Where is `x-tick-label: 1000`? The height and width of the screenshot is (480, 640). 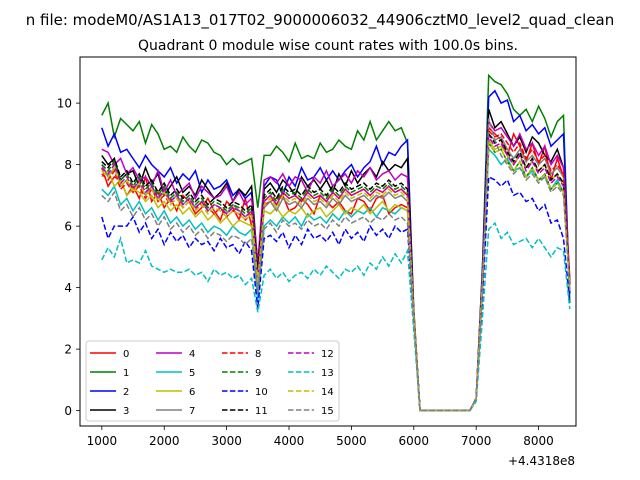 x-tick-label: 1000 is located at coordinates (102, 441).